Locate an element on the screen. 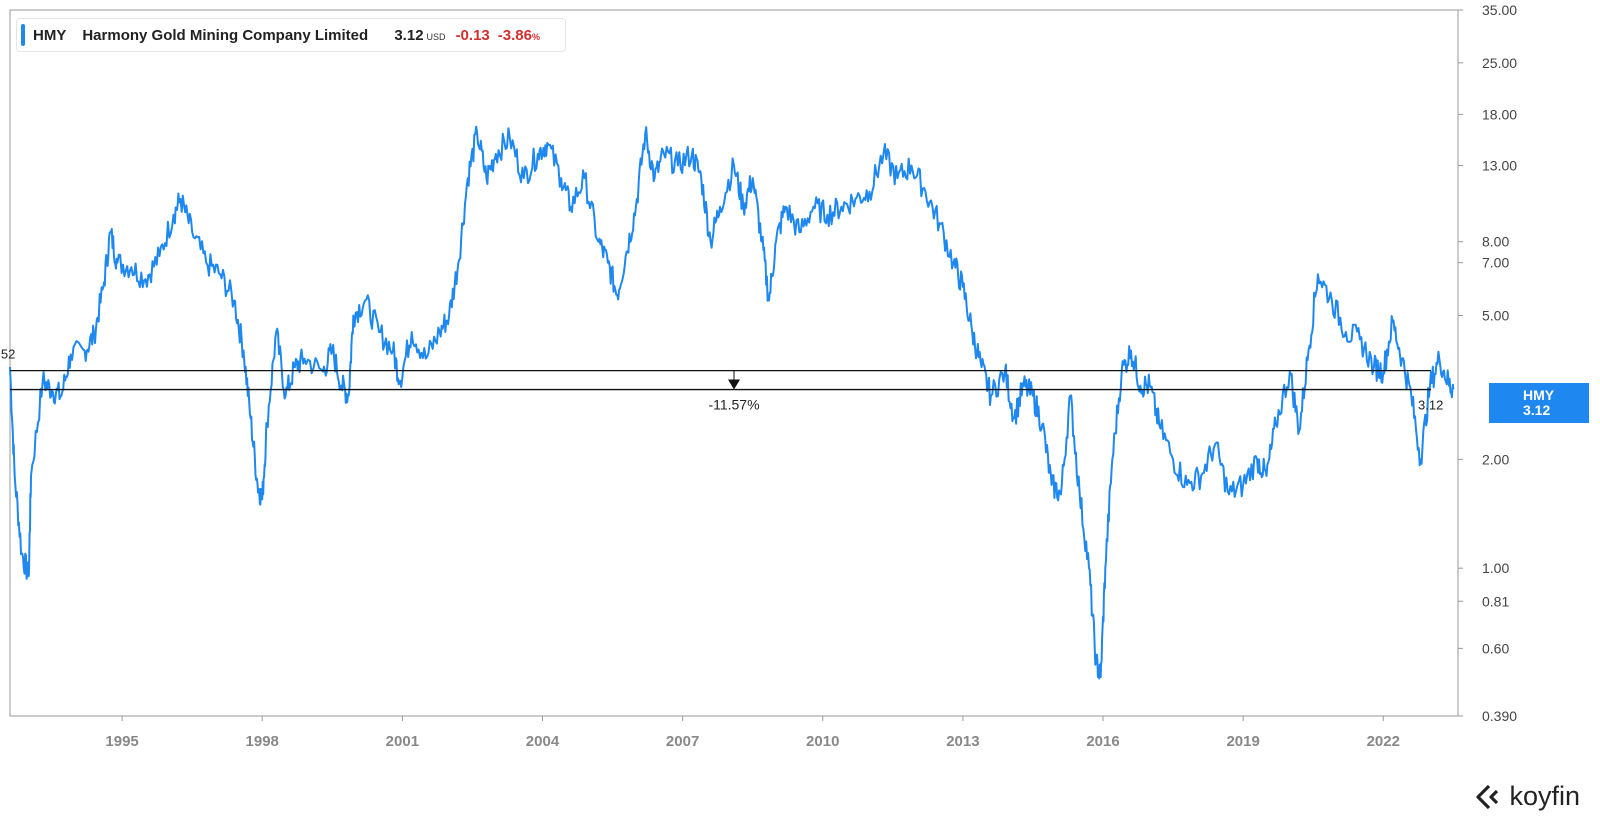  y-tick-label: 0.390 is located at coordinates (1499, 716).